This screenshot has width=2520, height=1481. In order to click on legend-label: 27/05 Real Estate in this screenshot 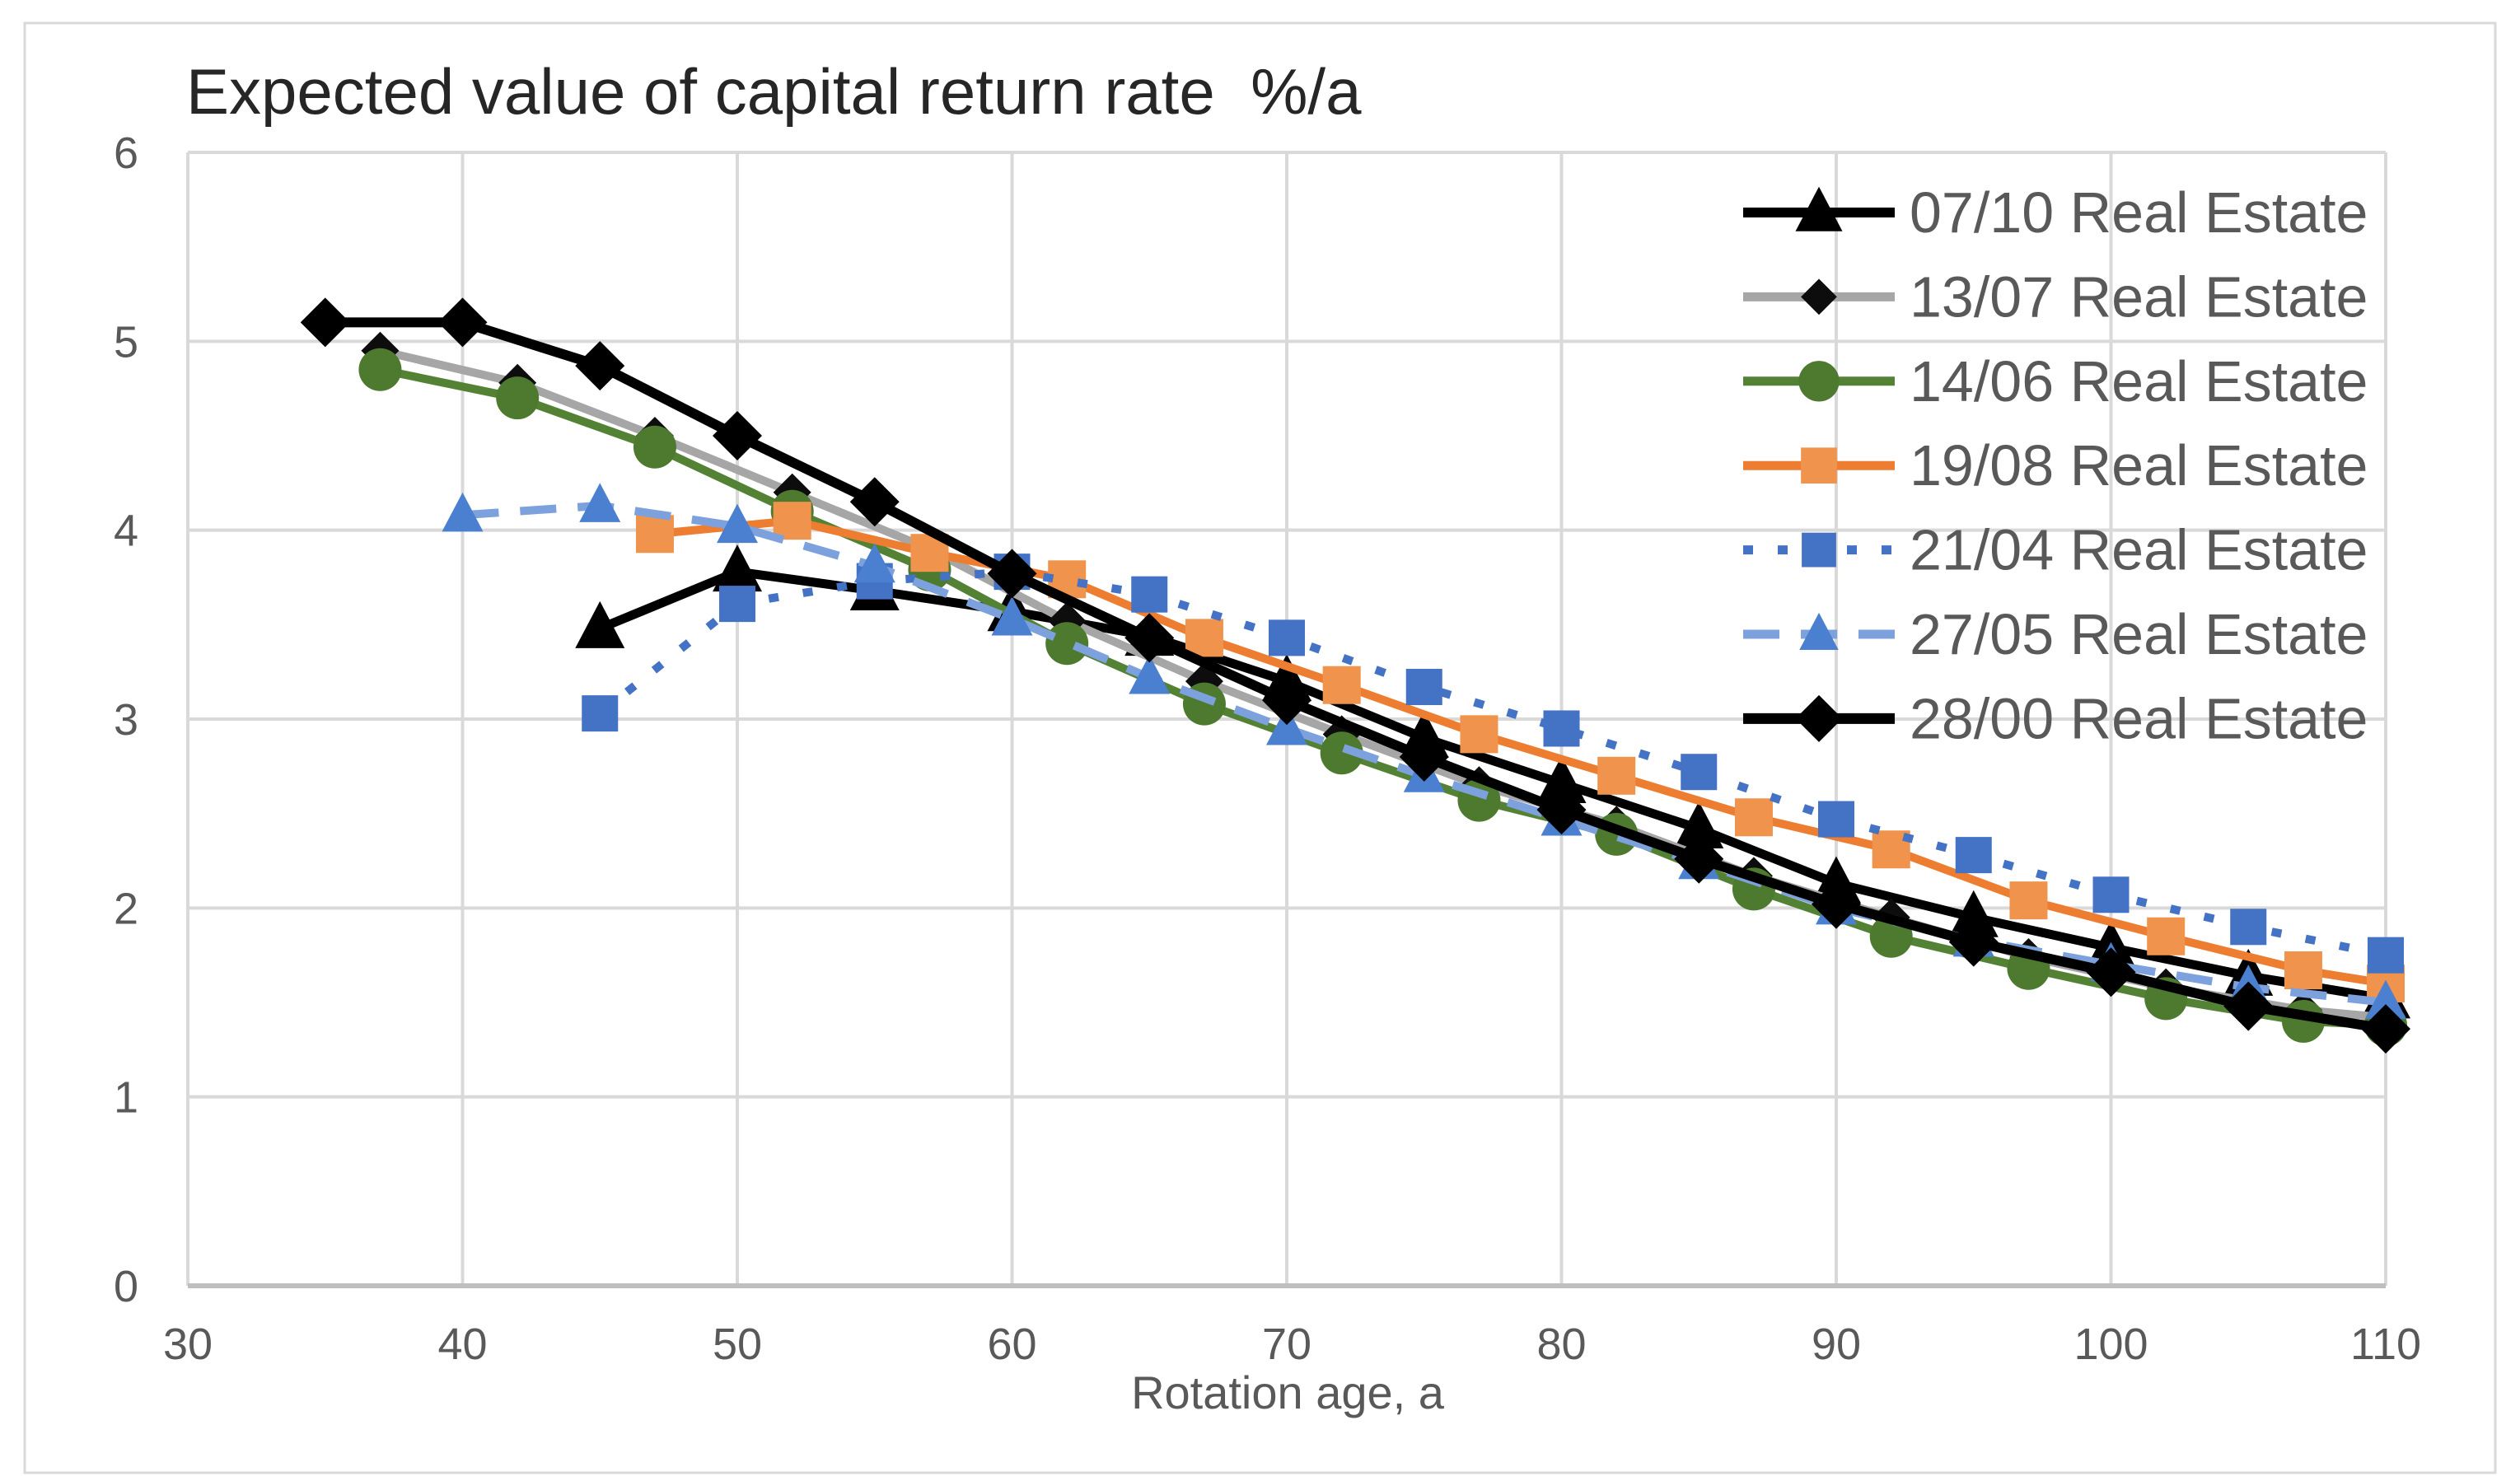, I will do `click(2139, 634)`.